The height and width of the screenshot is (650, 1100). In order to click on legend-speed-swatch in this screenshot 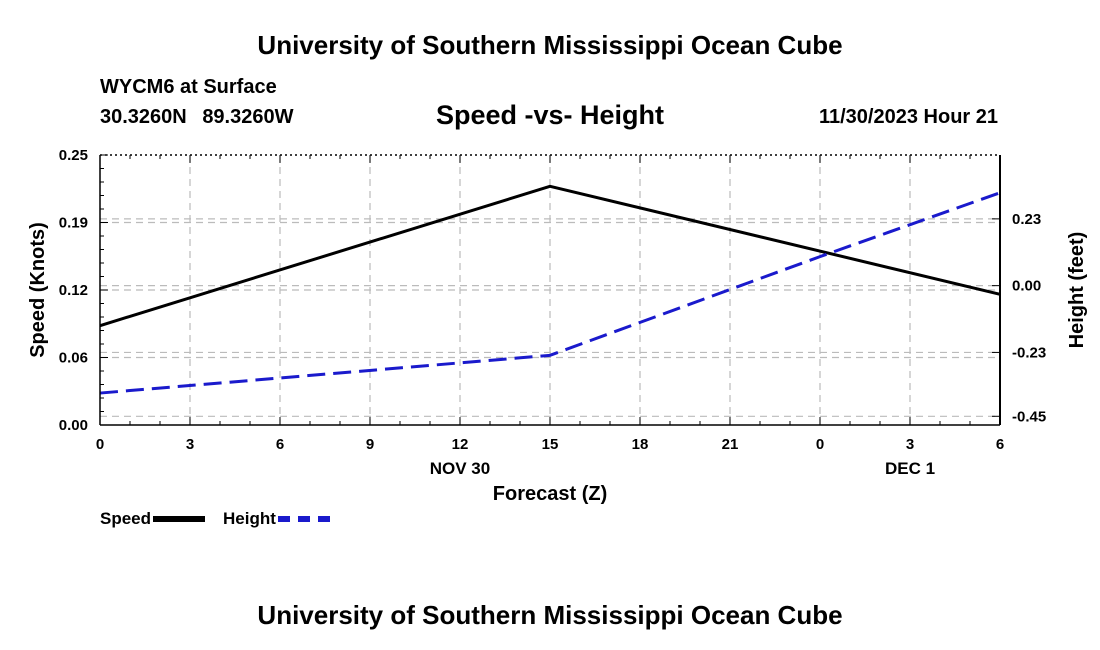, I will do `click(179, 519)`.